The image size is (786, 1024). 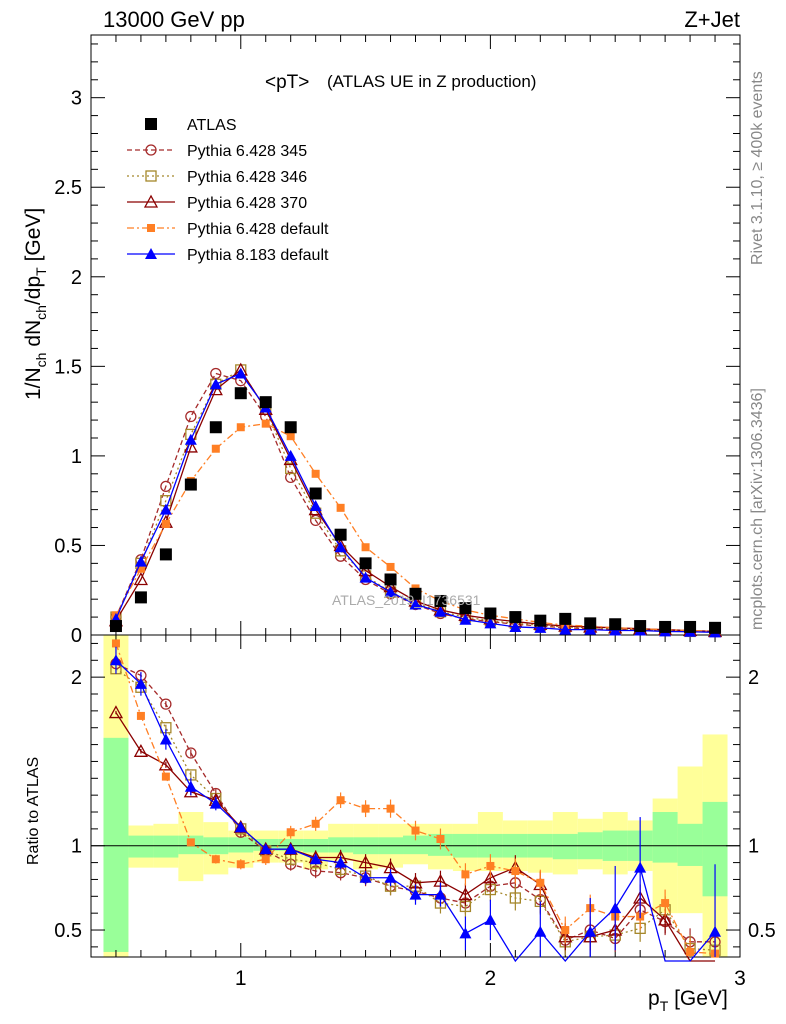 What do you see at coordinates (76, 278) in the screenshot?
I see `y-tick-label-top: 2` at bounding box center [76, 278].